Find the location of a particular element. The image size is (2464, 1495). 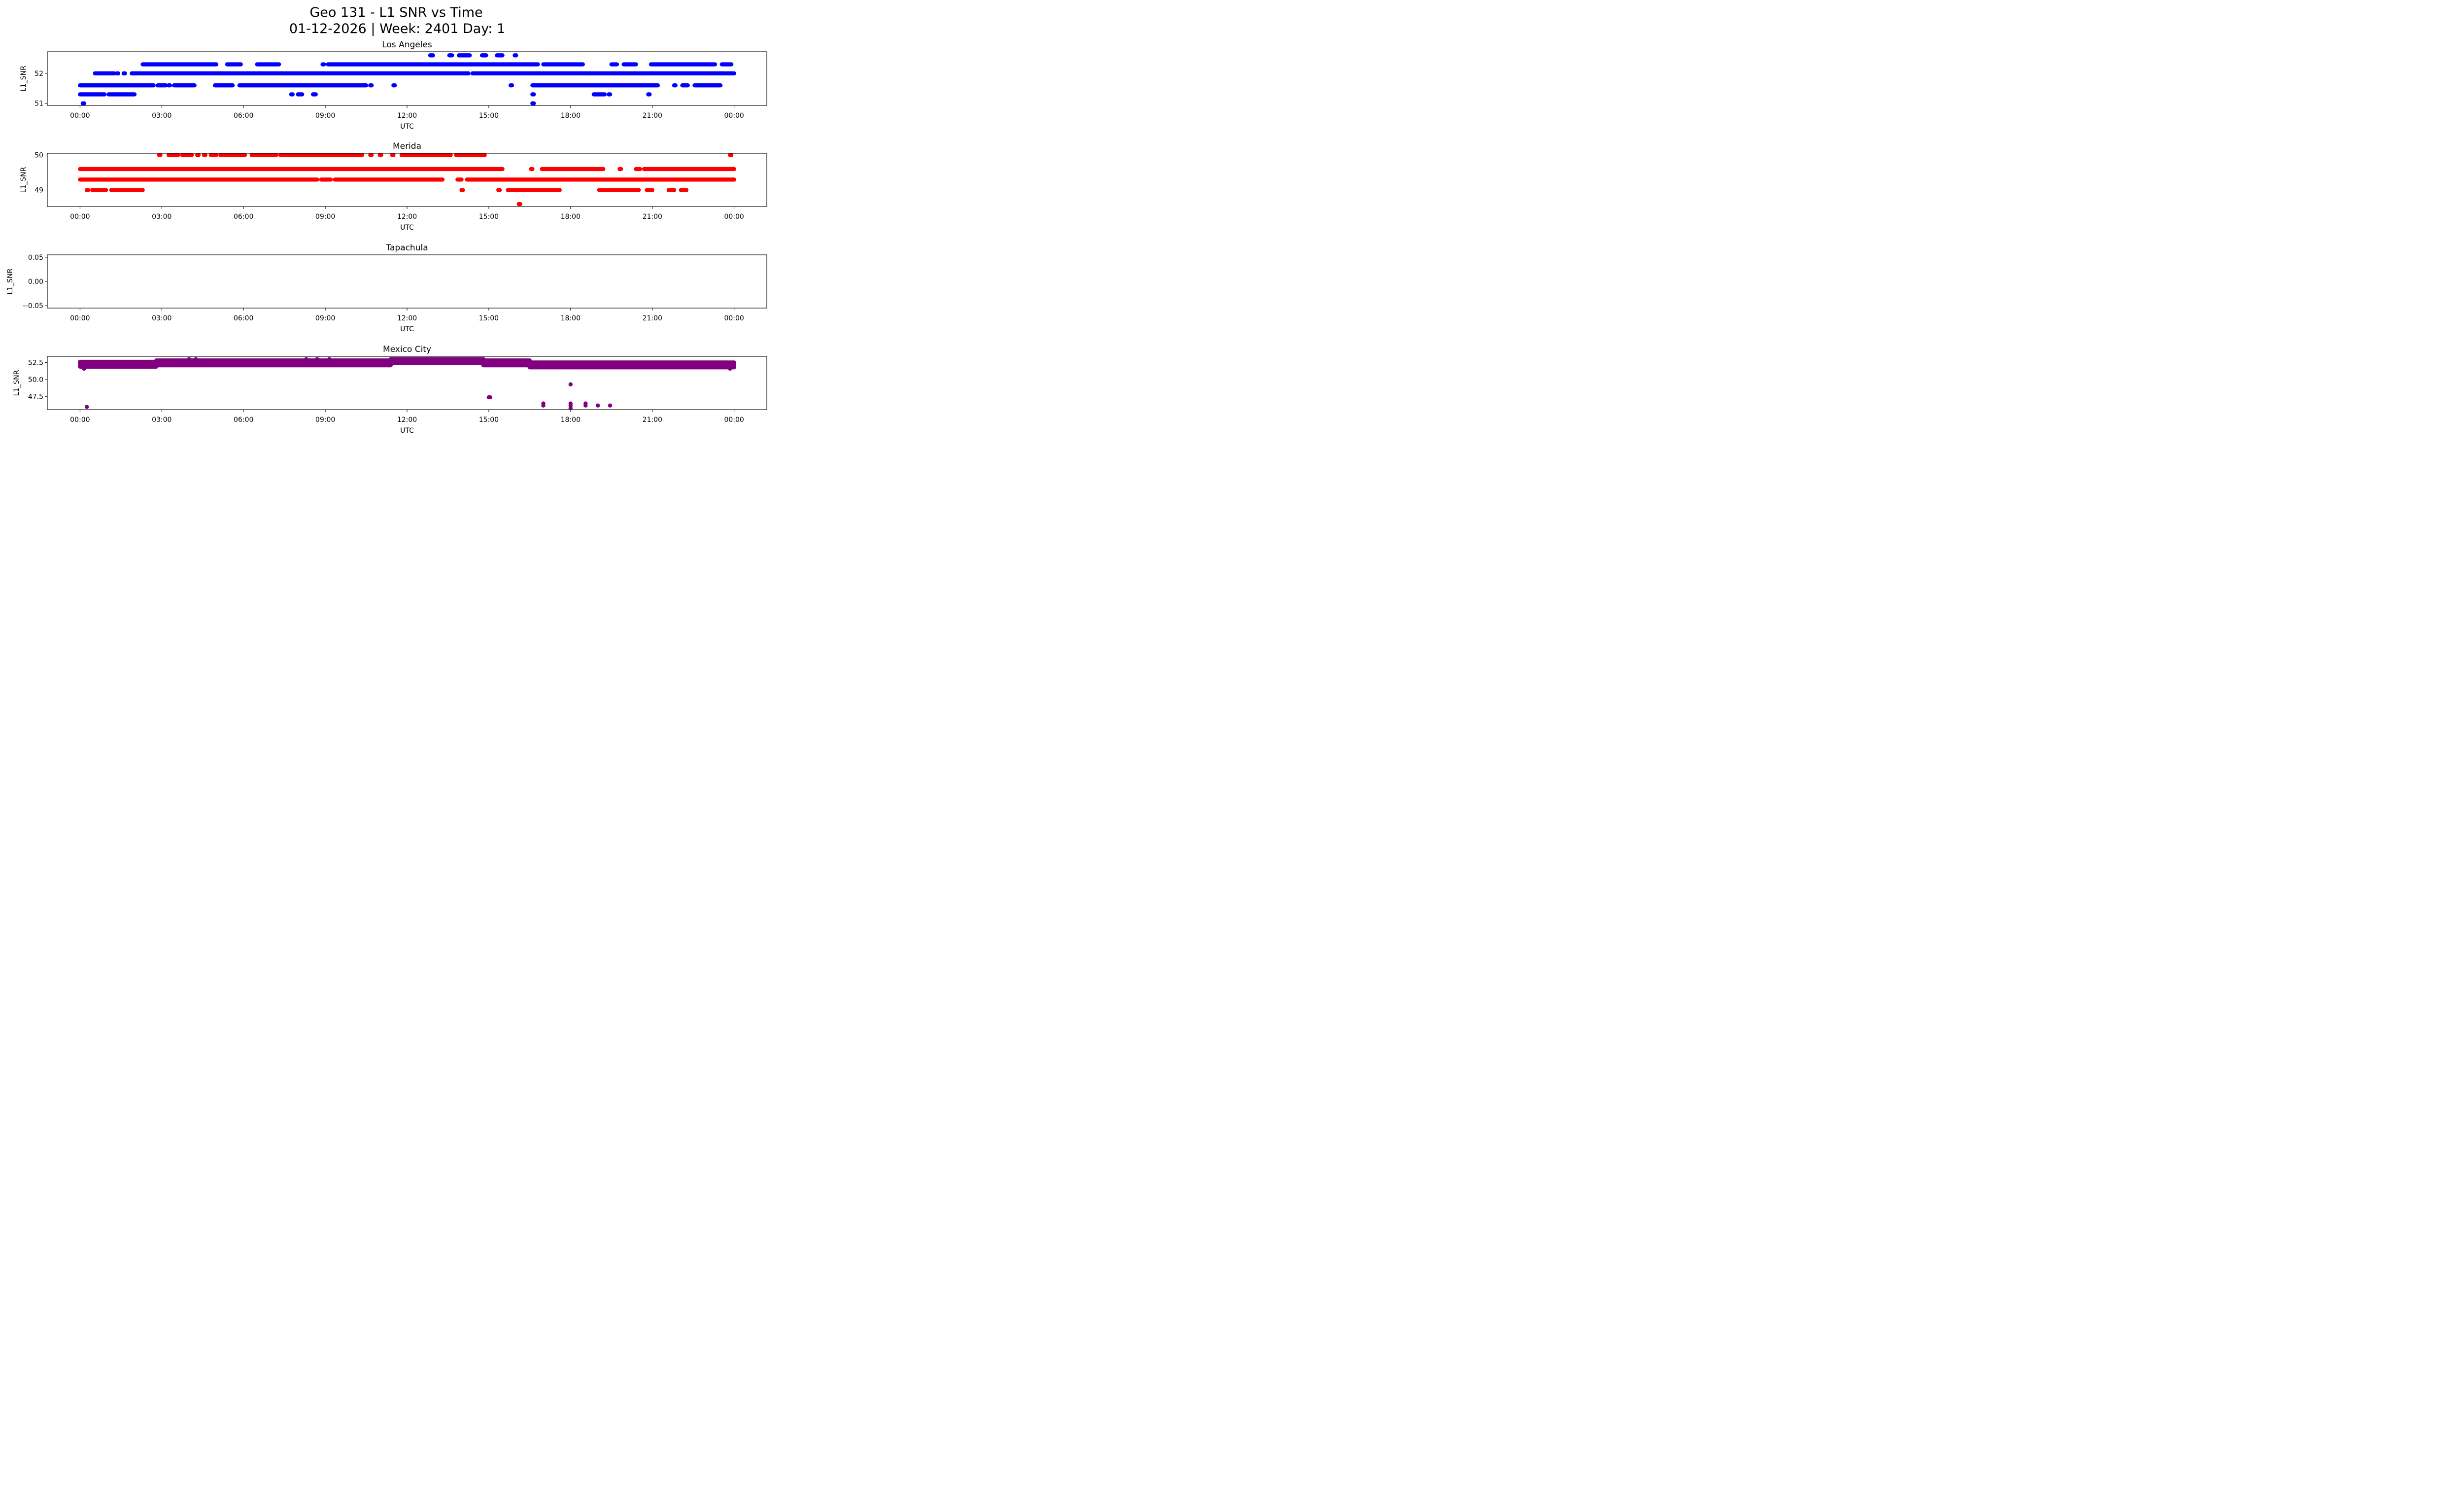

y-tick-label: 50 is located at coordinates (38, 156).